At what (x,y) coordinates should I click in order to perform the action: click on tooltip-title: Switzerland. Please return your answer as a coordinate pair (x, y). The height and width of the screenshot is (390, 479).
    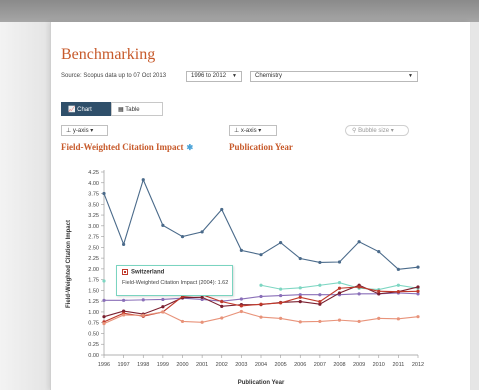
    Looking at the image, I should click on (148, 272).